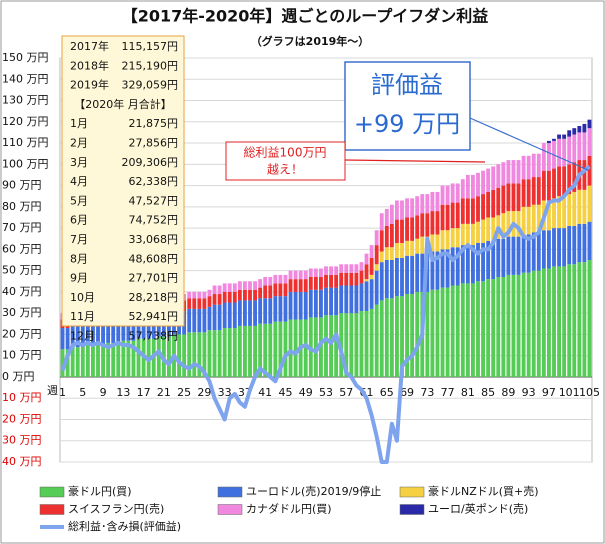 This screenshot has width=605, height=544. Describe the element at coordinates (89, 65) in the screenshot. I see `year-label: 2018年` at that location.